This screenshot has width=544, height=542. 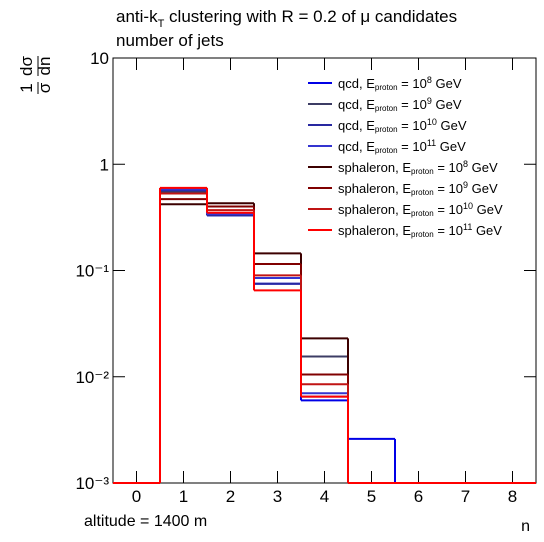 I want to click on legend-label: qcd, Eproton = 1010 GeV, so click(x=402, y=125).